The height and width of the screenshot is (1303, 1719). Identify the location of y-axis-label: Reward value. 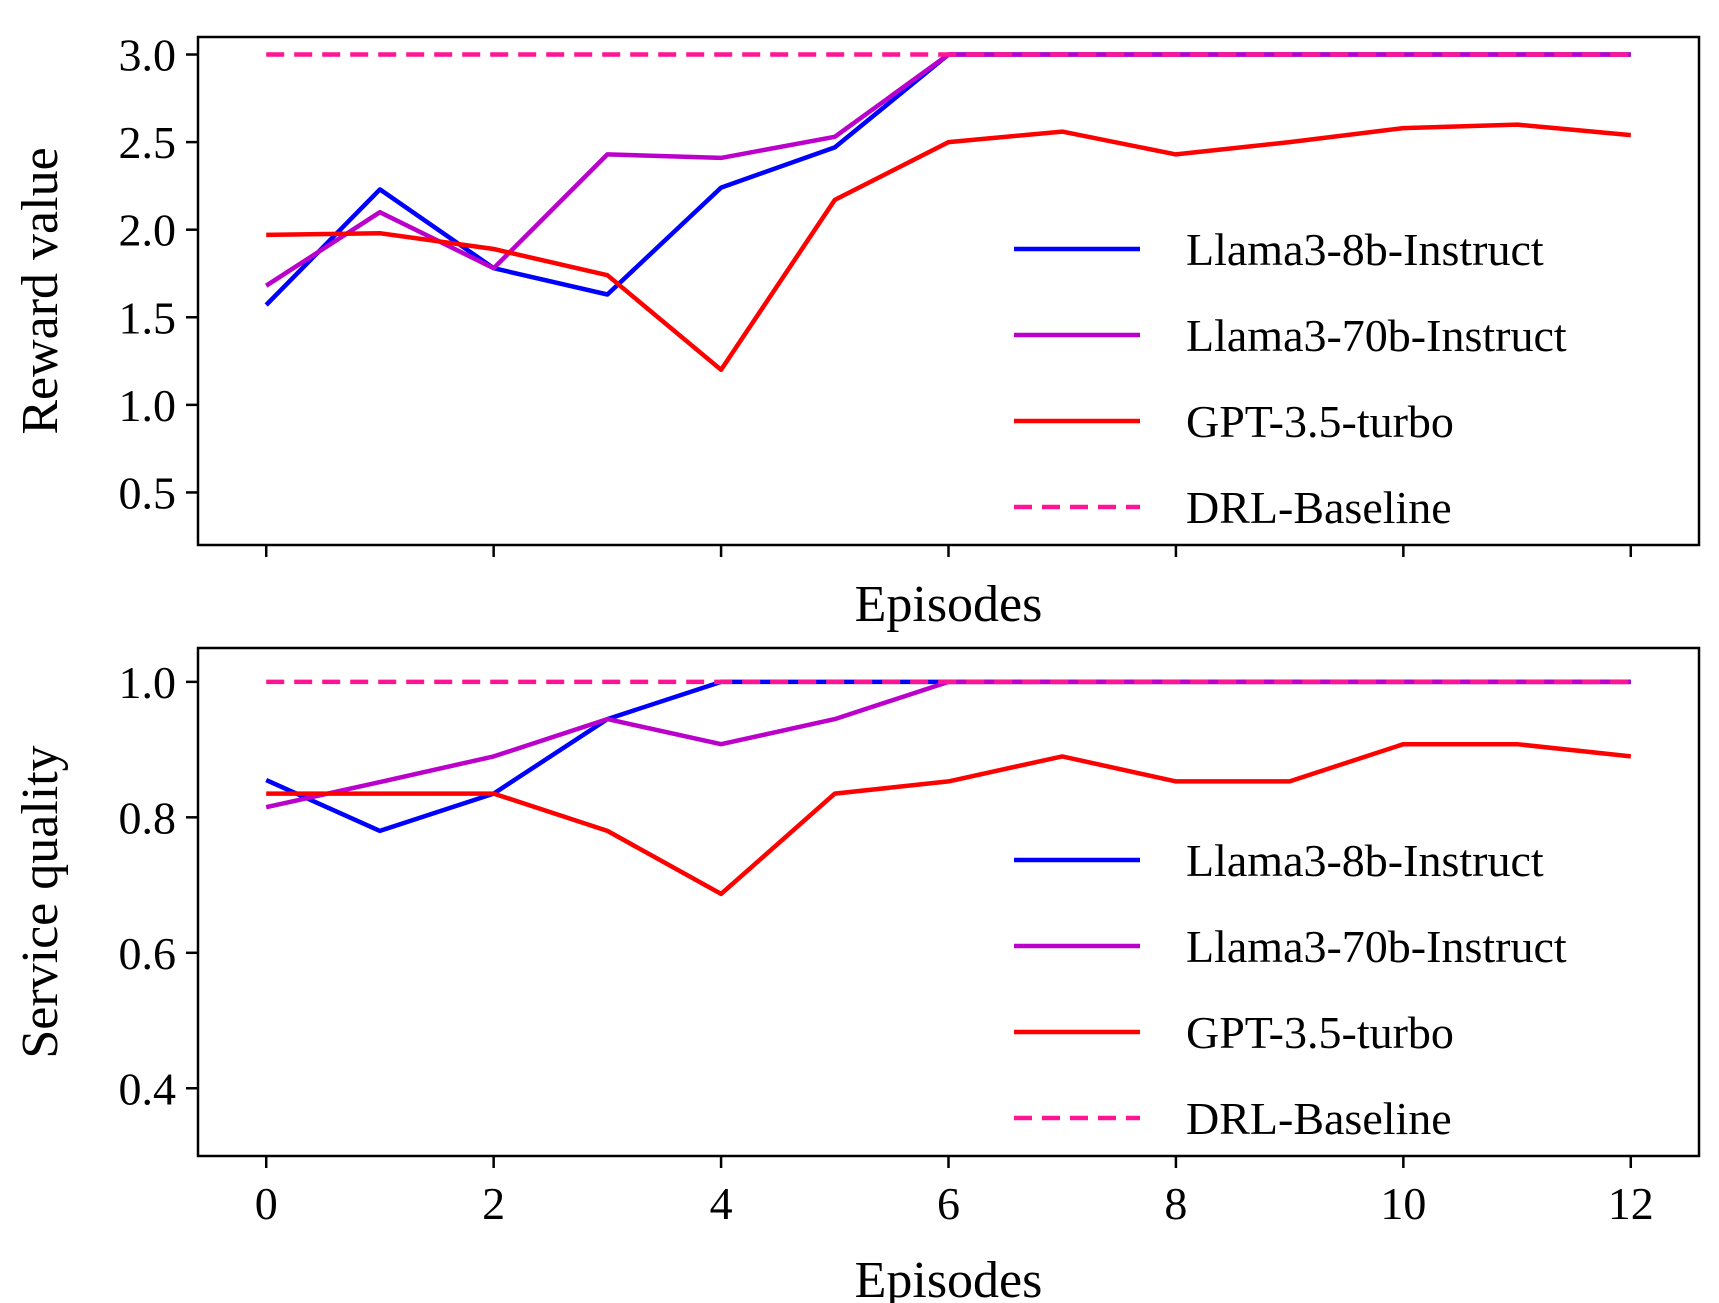
(40, 290).